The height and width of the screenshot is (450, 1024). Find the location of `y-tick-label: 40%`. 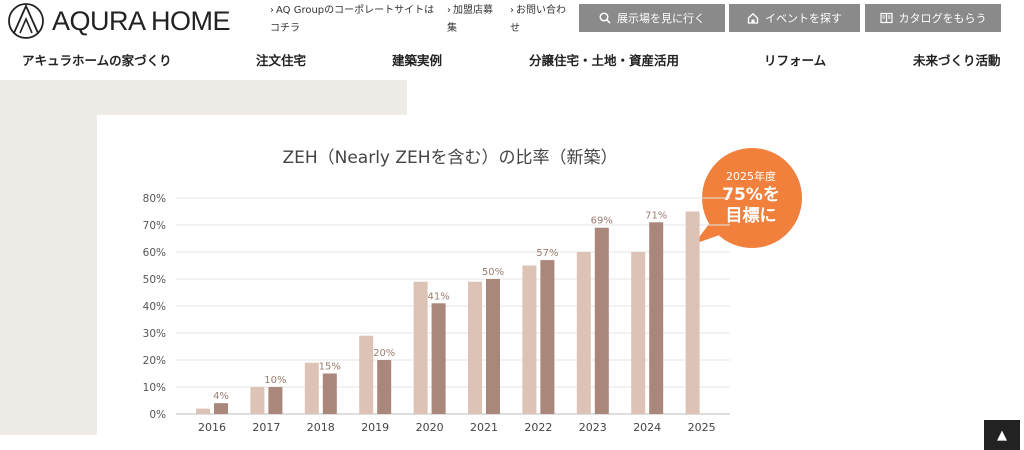

y-tick-label: 40% is located at coordinates (154, 307).